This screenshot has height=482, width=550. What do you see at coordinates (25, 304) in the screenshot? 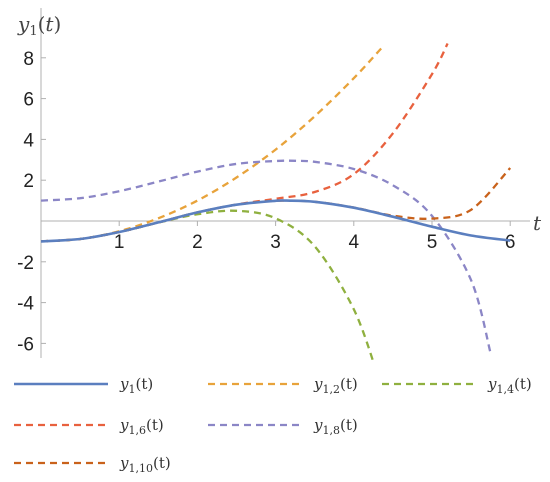
I see `y-tick-label: -4` at bounding box center [25, 304].